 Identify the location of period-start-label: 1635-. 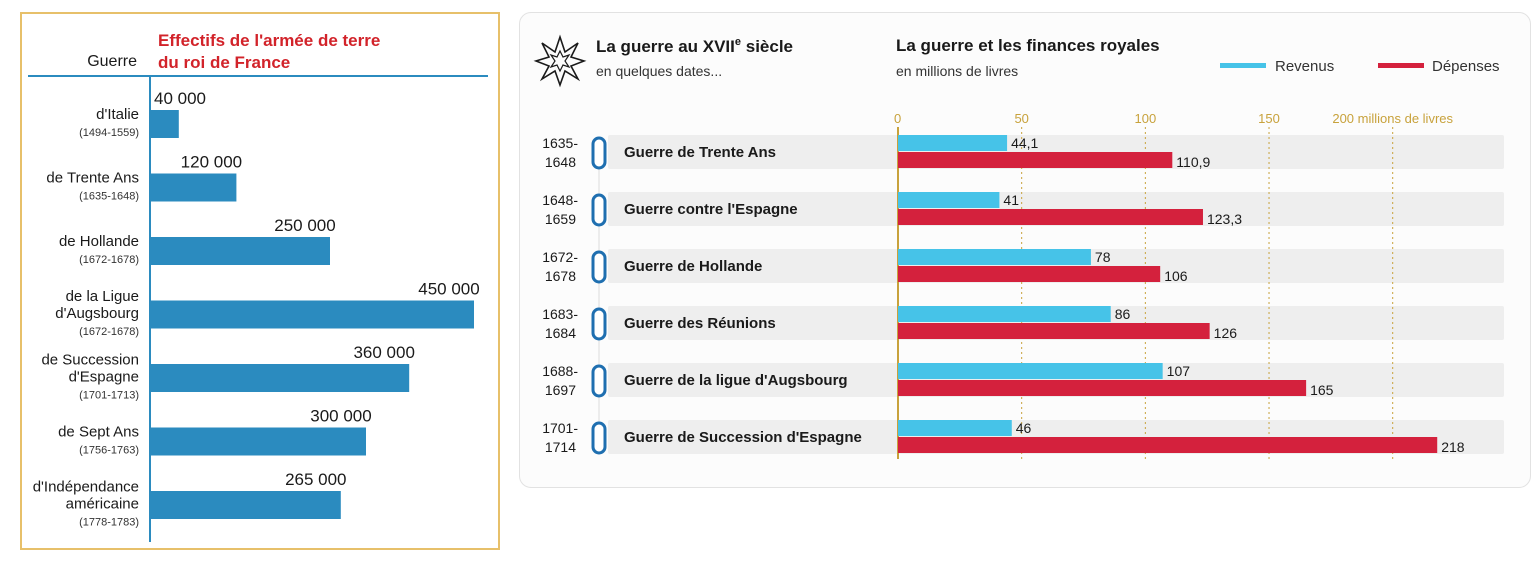
(560, 143).